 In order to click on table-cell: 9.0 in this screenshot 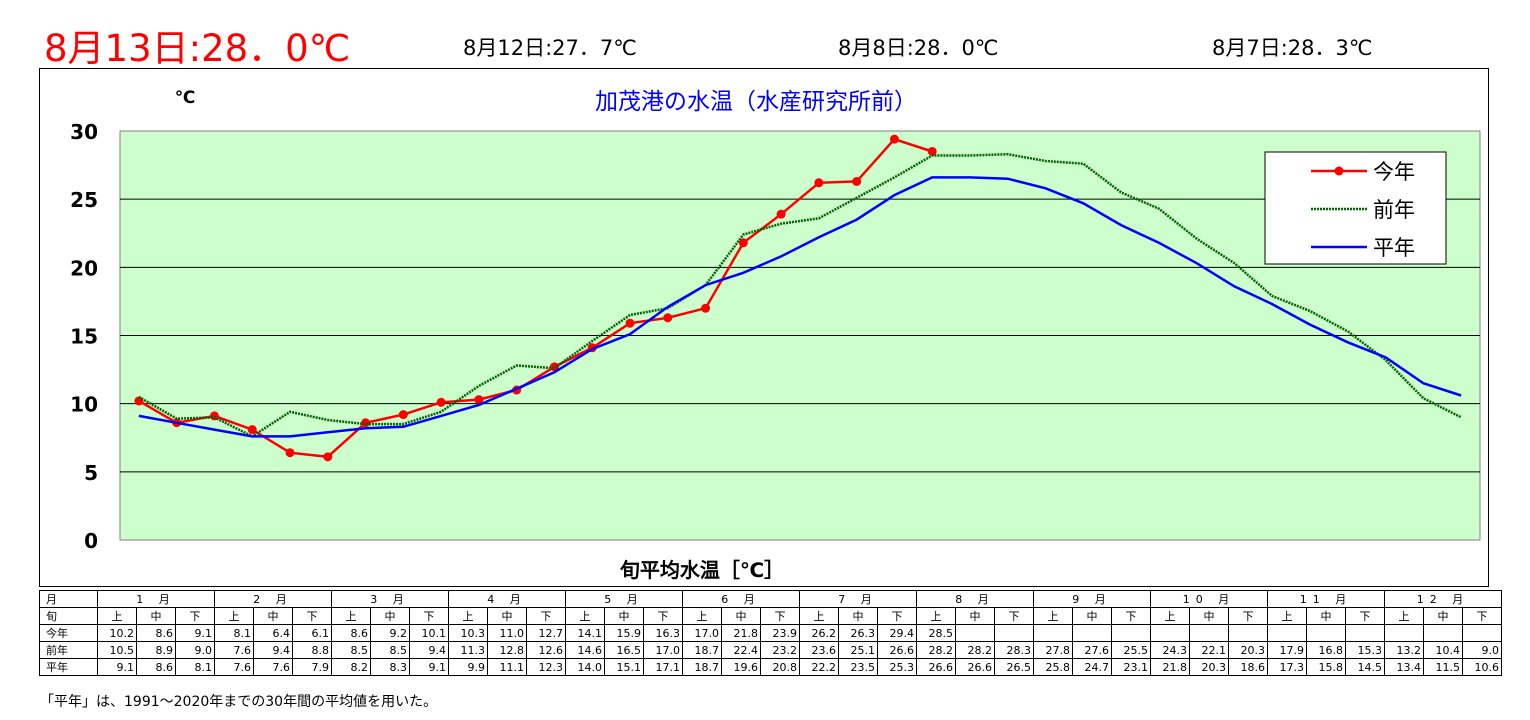, I will do `click(195, 650)`.